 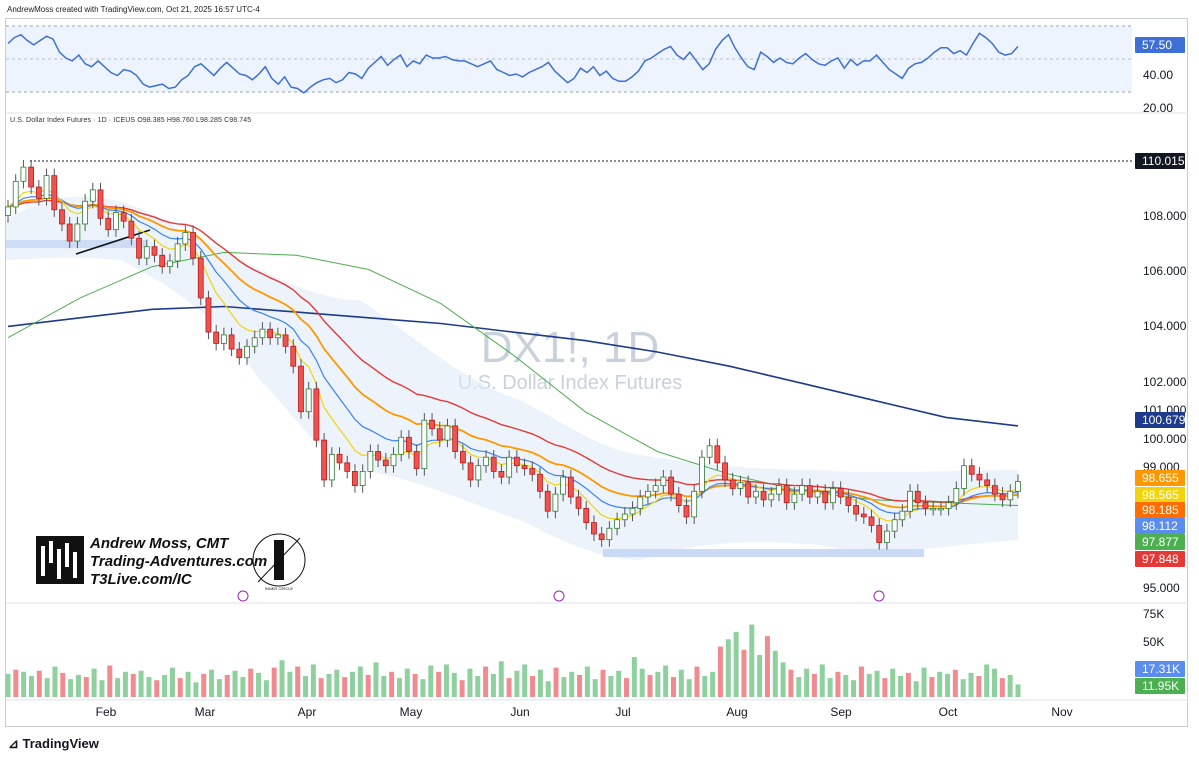 I want to click on rsi-tick-label: 20.00, so click(x=1158, y=108).